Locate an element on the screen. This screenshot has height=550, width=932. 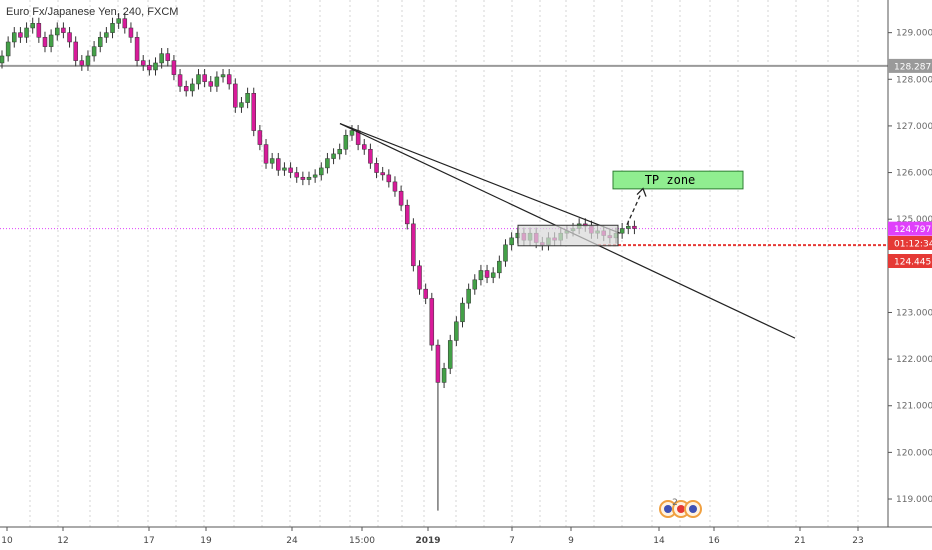
price-tick-label: 128.000 is located at coordinates (914, 80).